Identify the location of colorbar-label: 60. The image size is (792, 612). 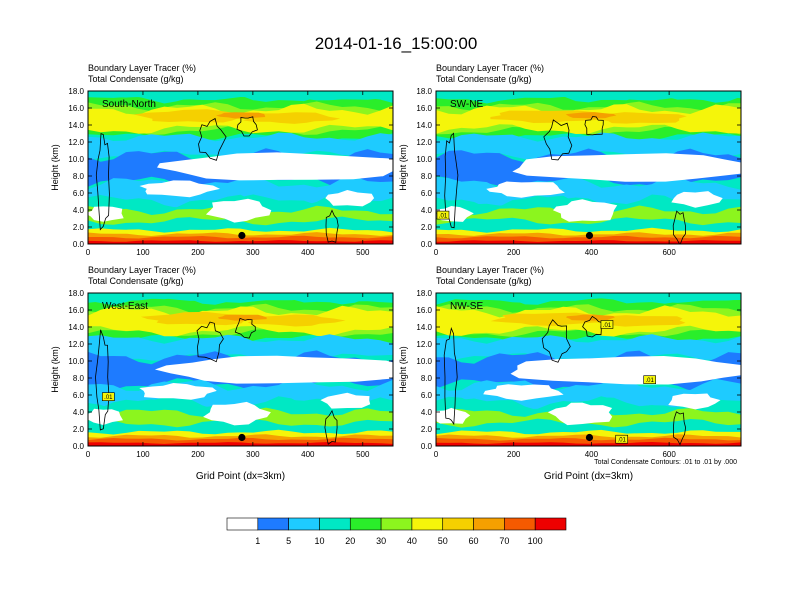
(474, 541).